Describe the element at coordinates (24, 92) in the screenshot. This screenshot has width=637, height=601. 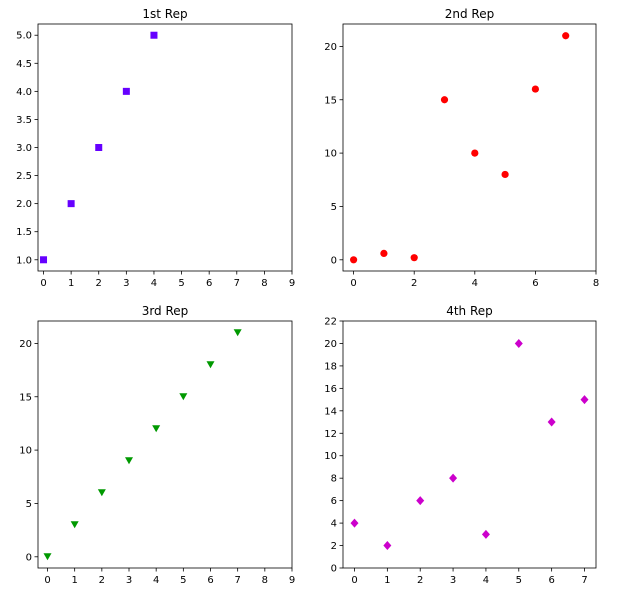
I see `y-tick-label: 4.0` at that location.